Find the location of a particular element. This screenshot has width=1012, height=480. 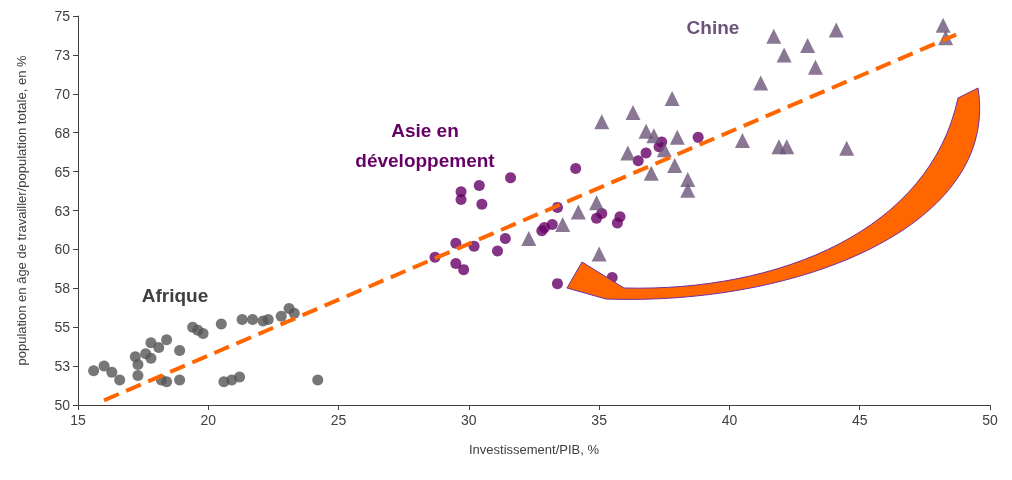

y-tick-label: 65 is located at coordinates (62, 171).